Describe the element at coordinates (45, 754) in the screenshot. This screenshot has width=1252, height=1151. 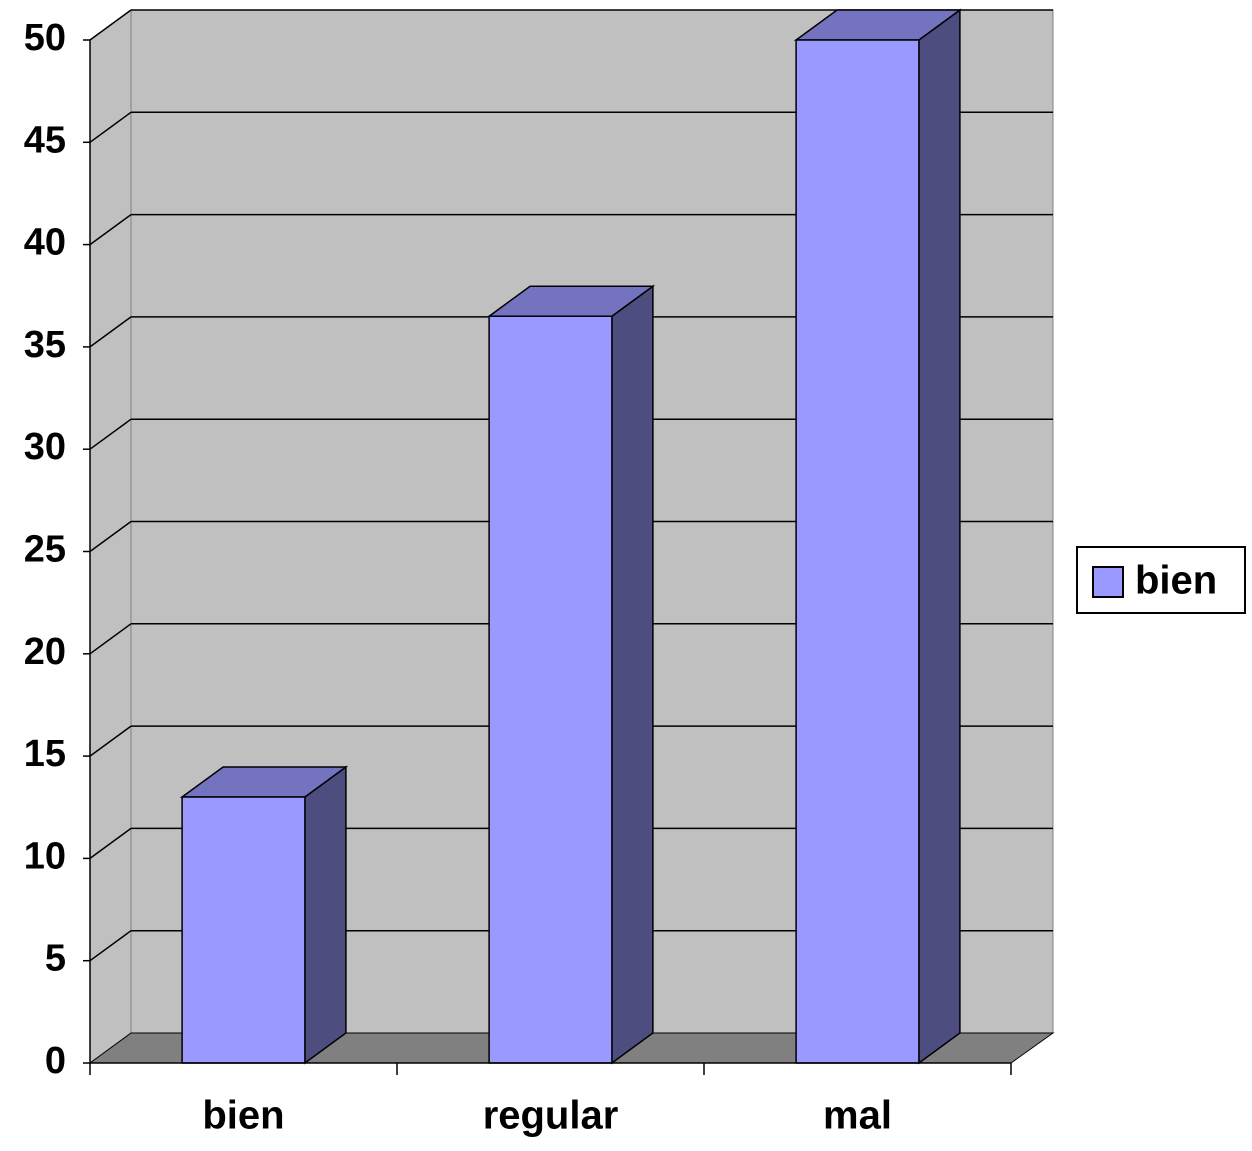
I see `y-tick-label: 15` at that location.